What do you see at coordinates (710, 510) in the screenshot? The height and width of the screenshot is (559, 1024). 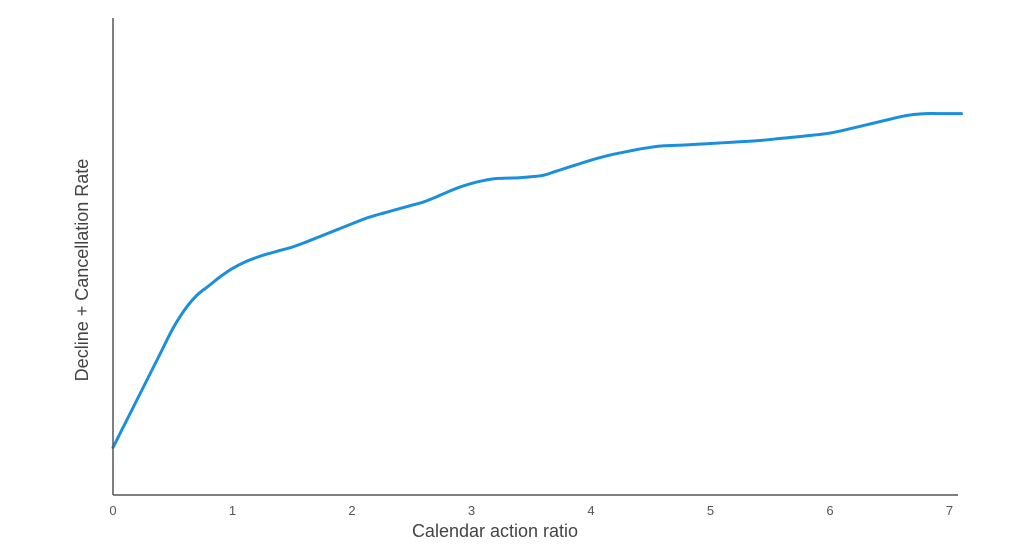 I see `x-tick-label: 5` at bounding box center [710, 510].